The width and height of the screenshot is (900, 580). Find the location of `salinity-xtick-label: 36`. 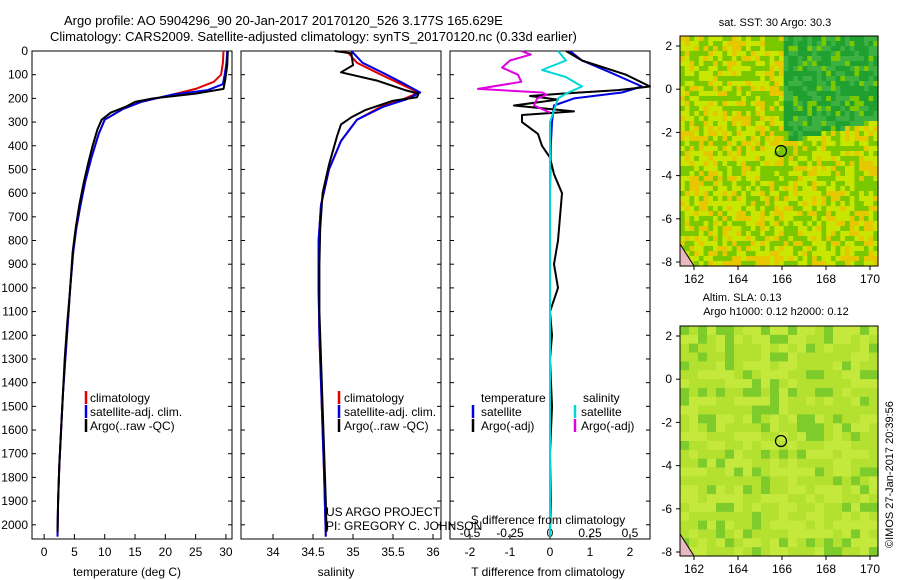

salinity-xtick-label: 36 is located at coordinates (433, 552).